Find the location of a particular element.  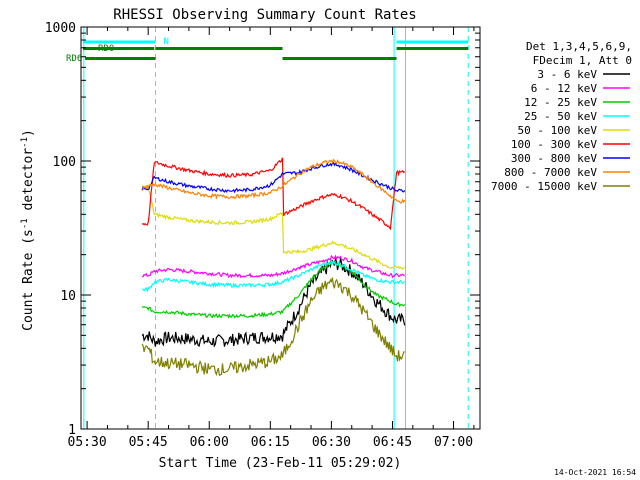

legend-entry-label: 6 - 12 keV is located at coordinates (564, 88).